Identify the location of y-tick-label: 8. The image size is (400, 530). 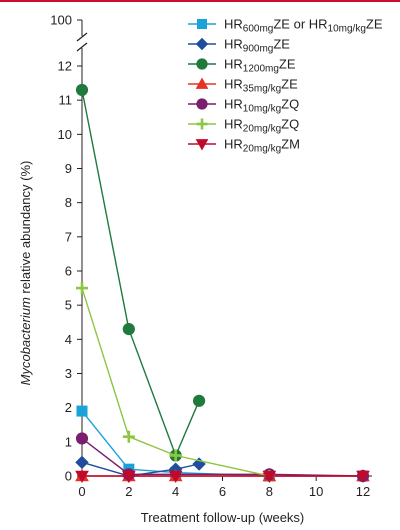
(68, 202).